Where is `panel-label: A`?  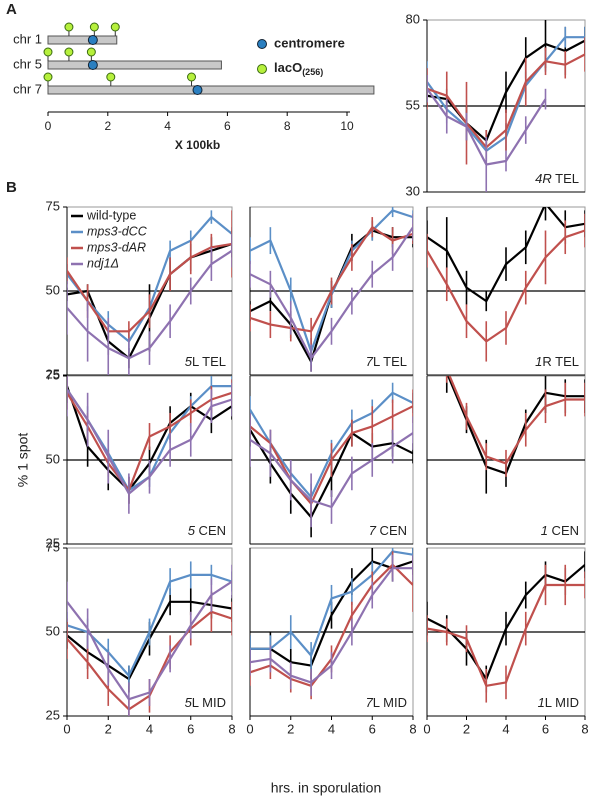 panel-label: A is located at coordinates (11, 9).